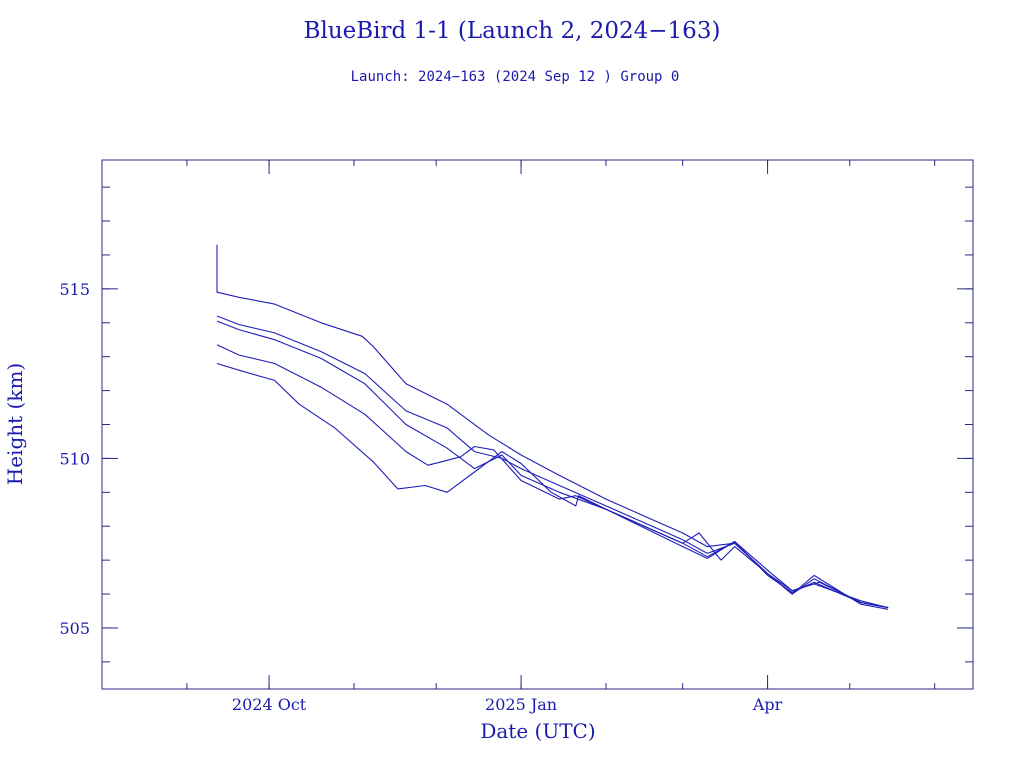 The image size is (1024, 768). I want to click on y-tick-label: 515, so click(74, 289).